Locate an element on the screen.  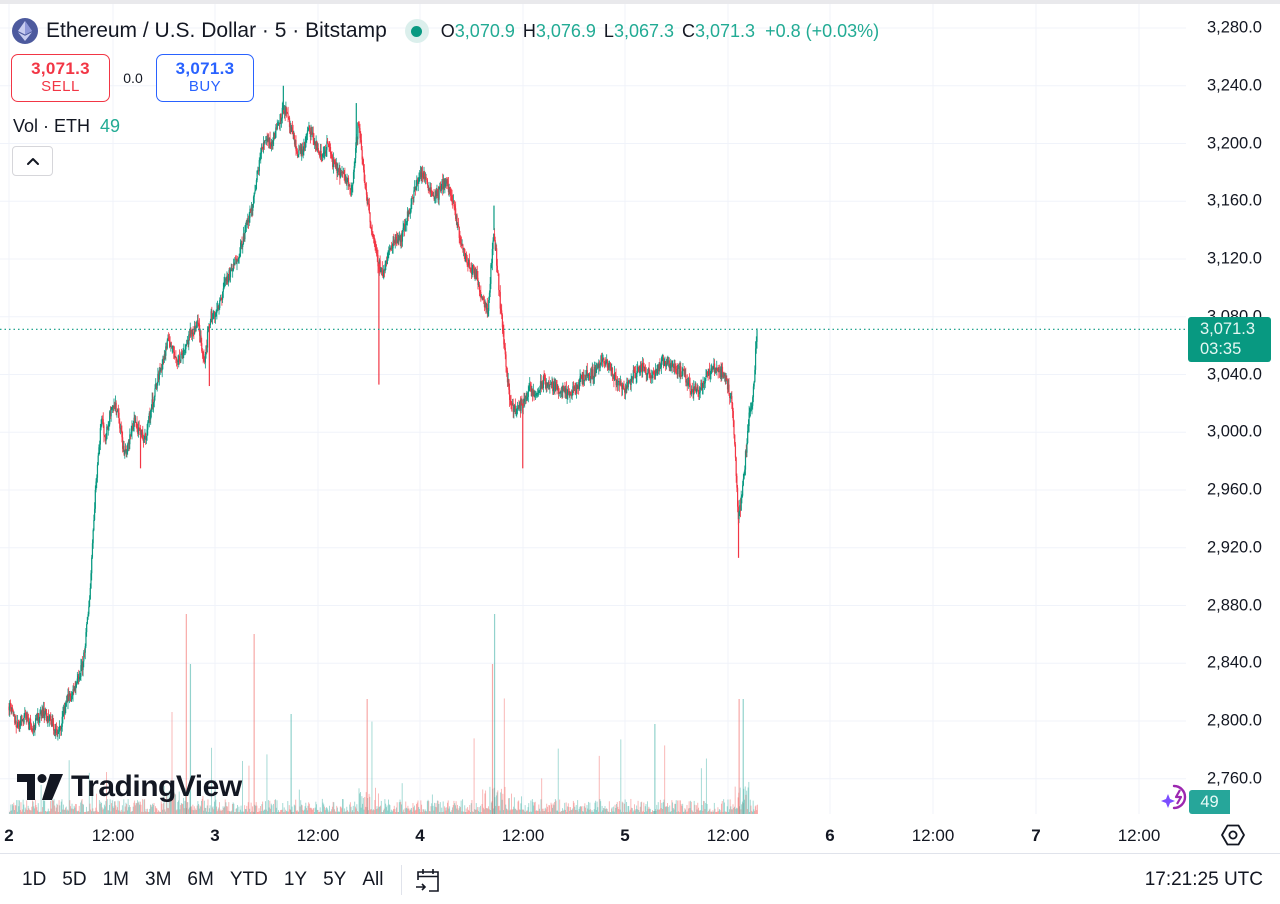
volume-value: 49 is located at coordinates (110, 126).